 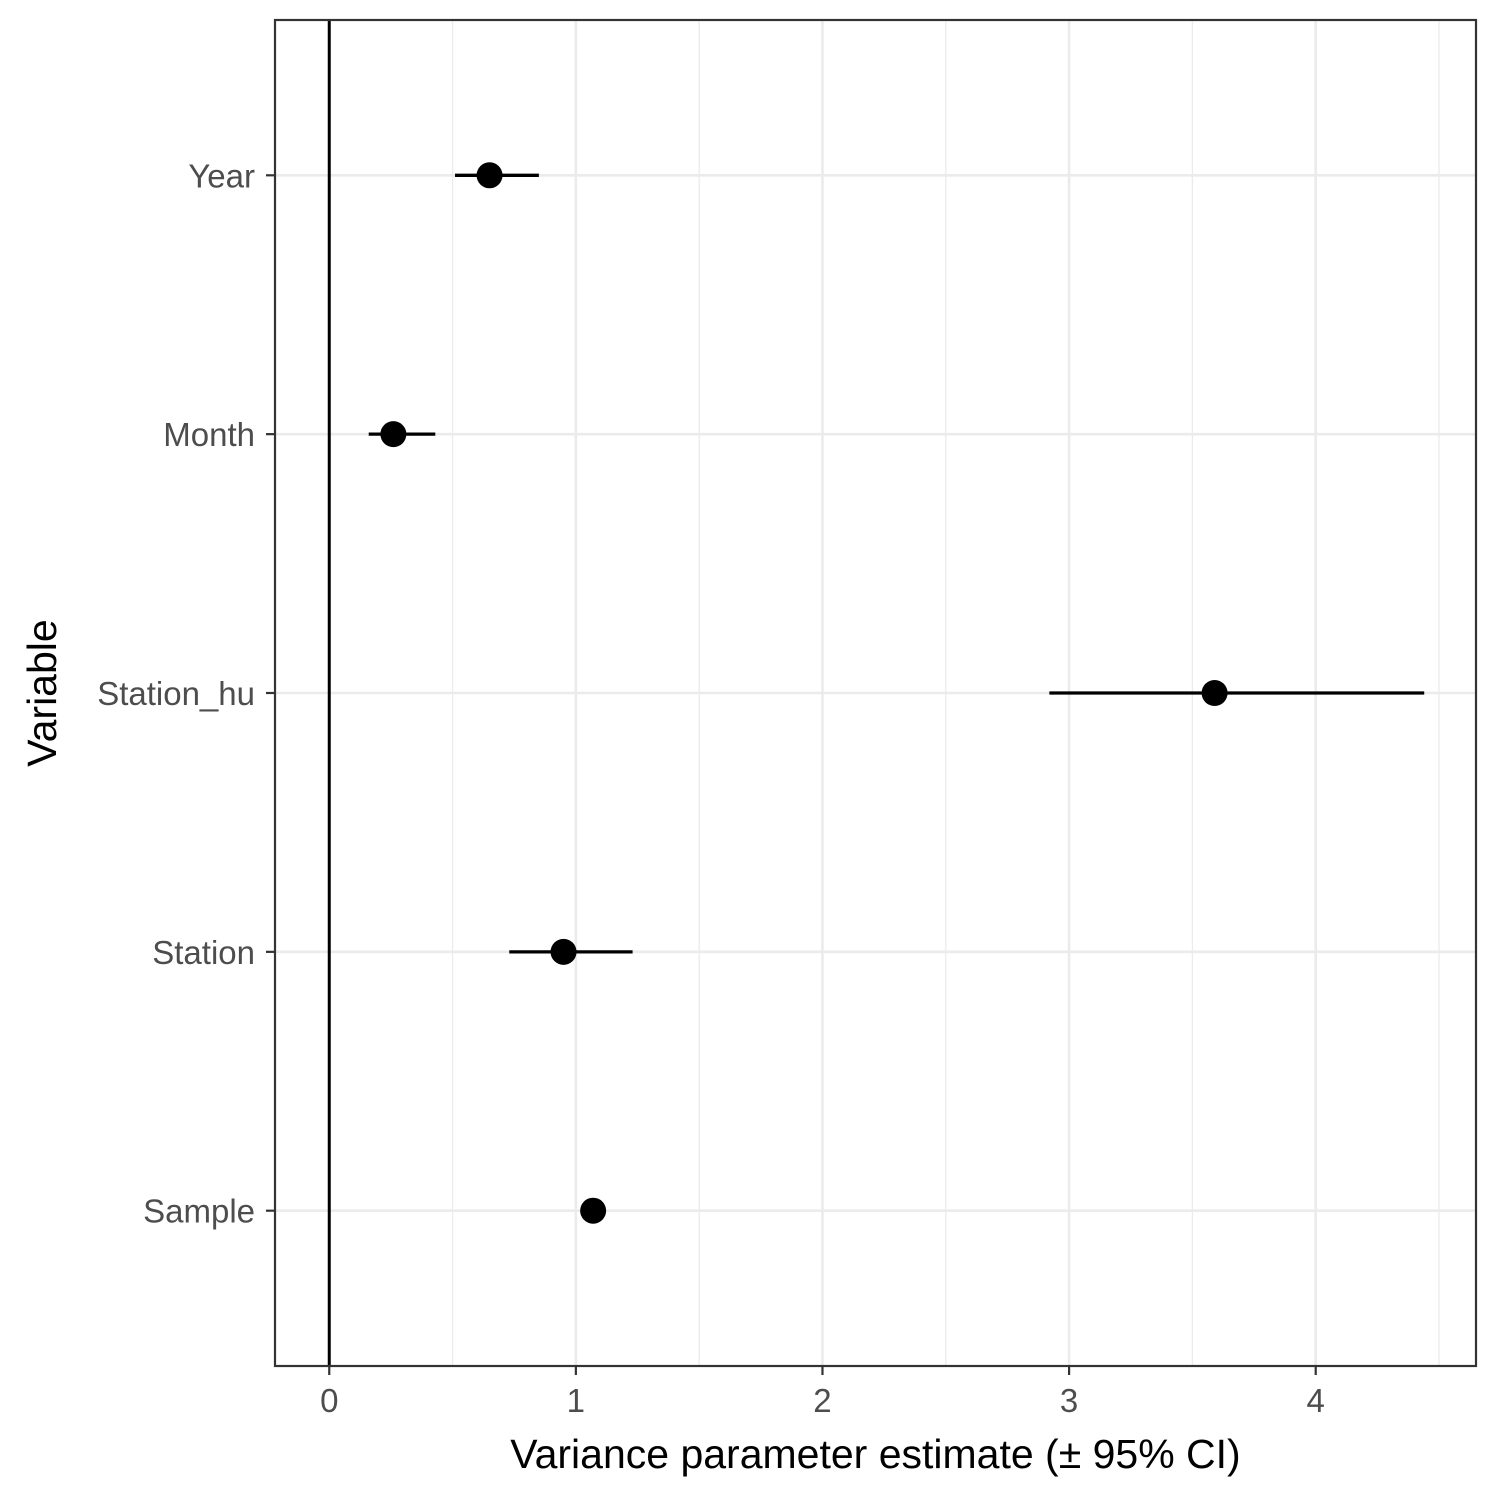 What do you see at coordinates (1316, 1400) in the screenshot?
I see `x-tick-label: 4` at bounding box center [1316, 1400].